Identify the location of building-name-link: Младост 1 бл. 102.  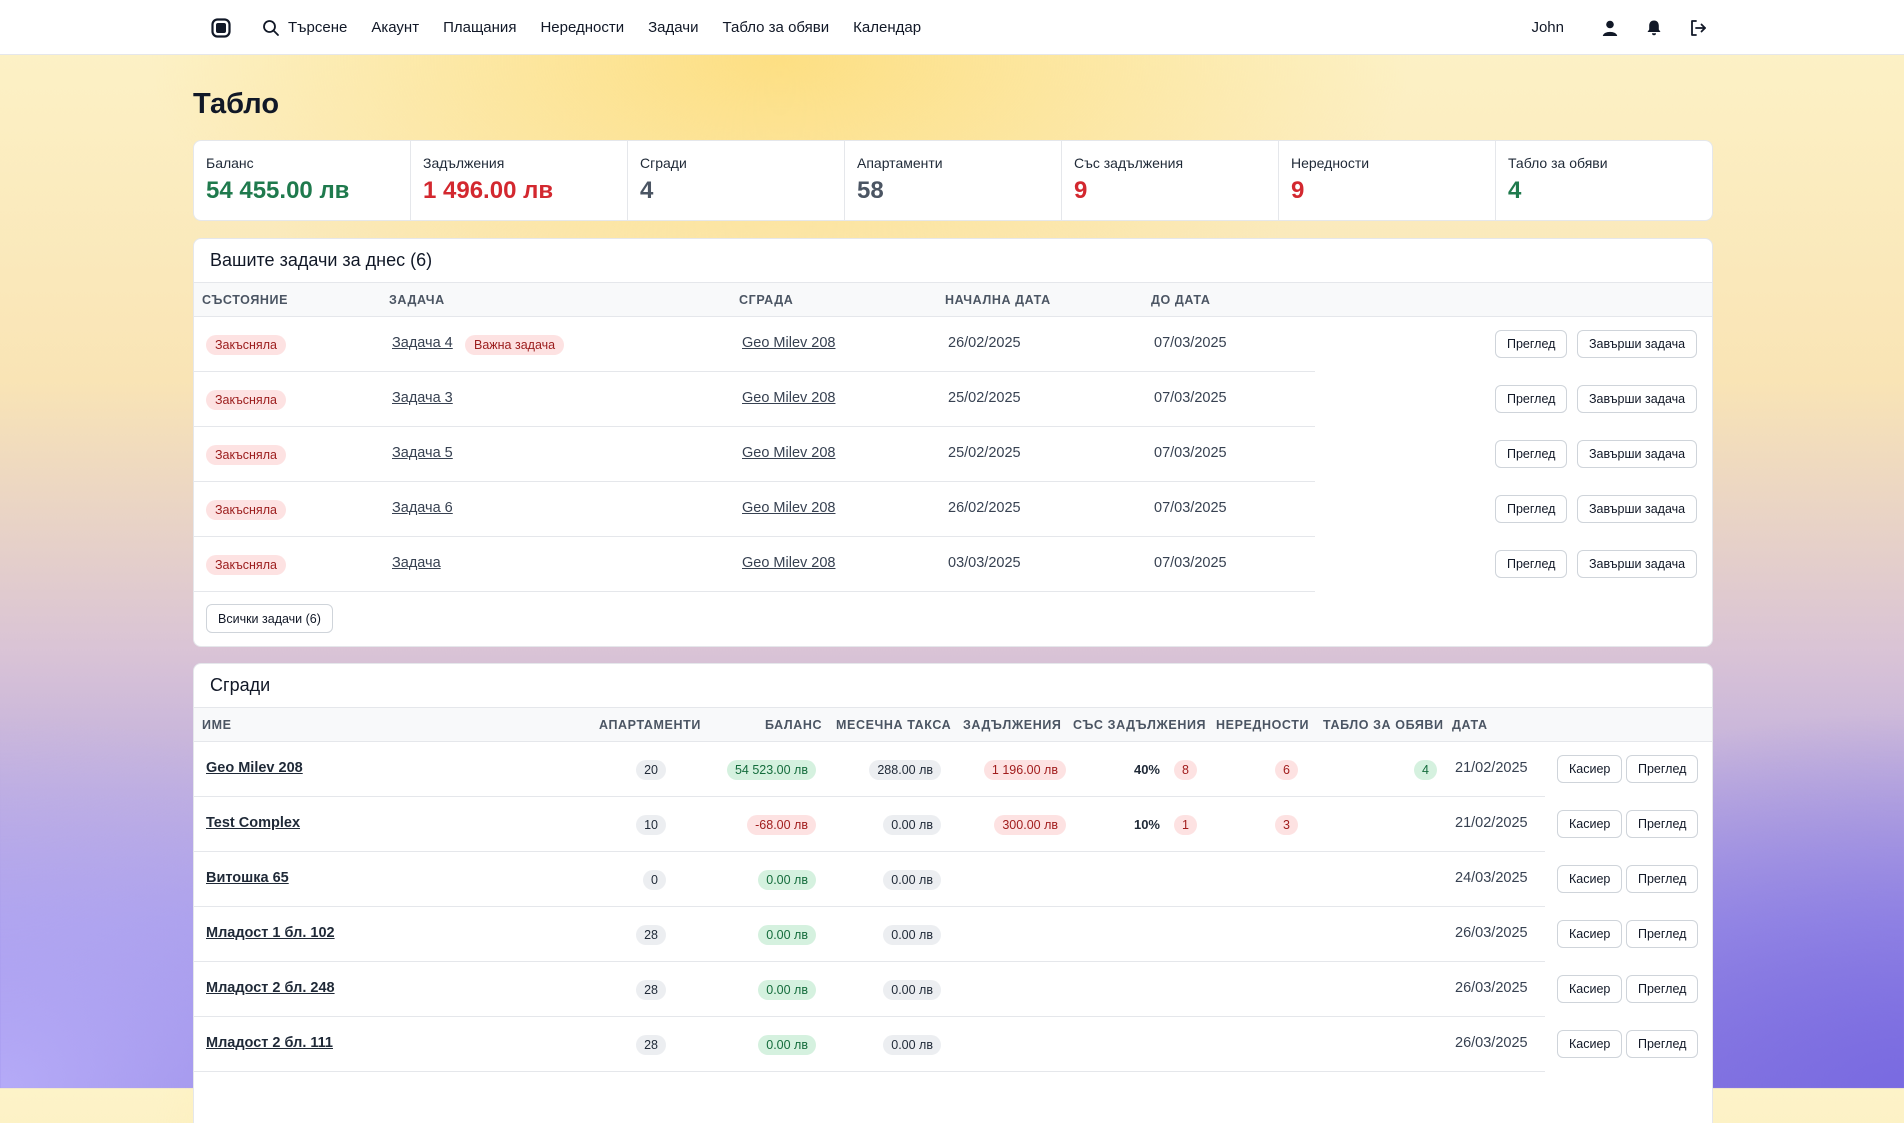
(270, 933).